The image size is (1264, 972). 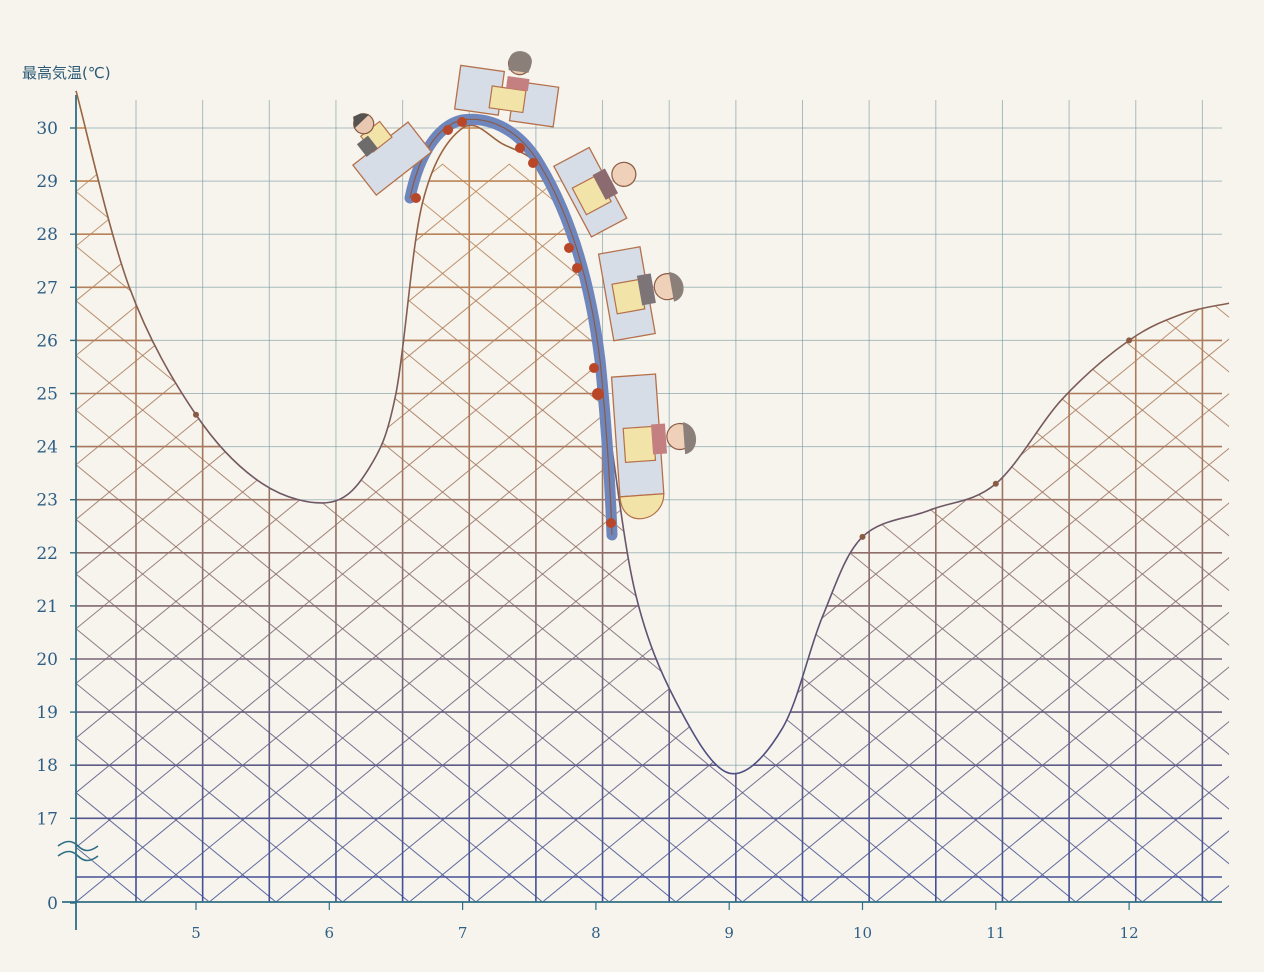 I want to click on x-tick-label: 10, so click(x=862, y=933).